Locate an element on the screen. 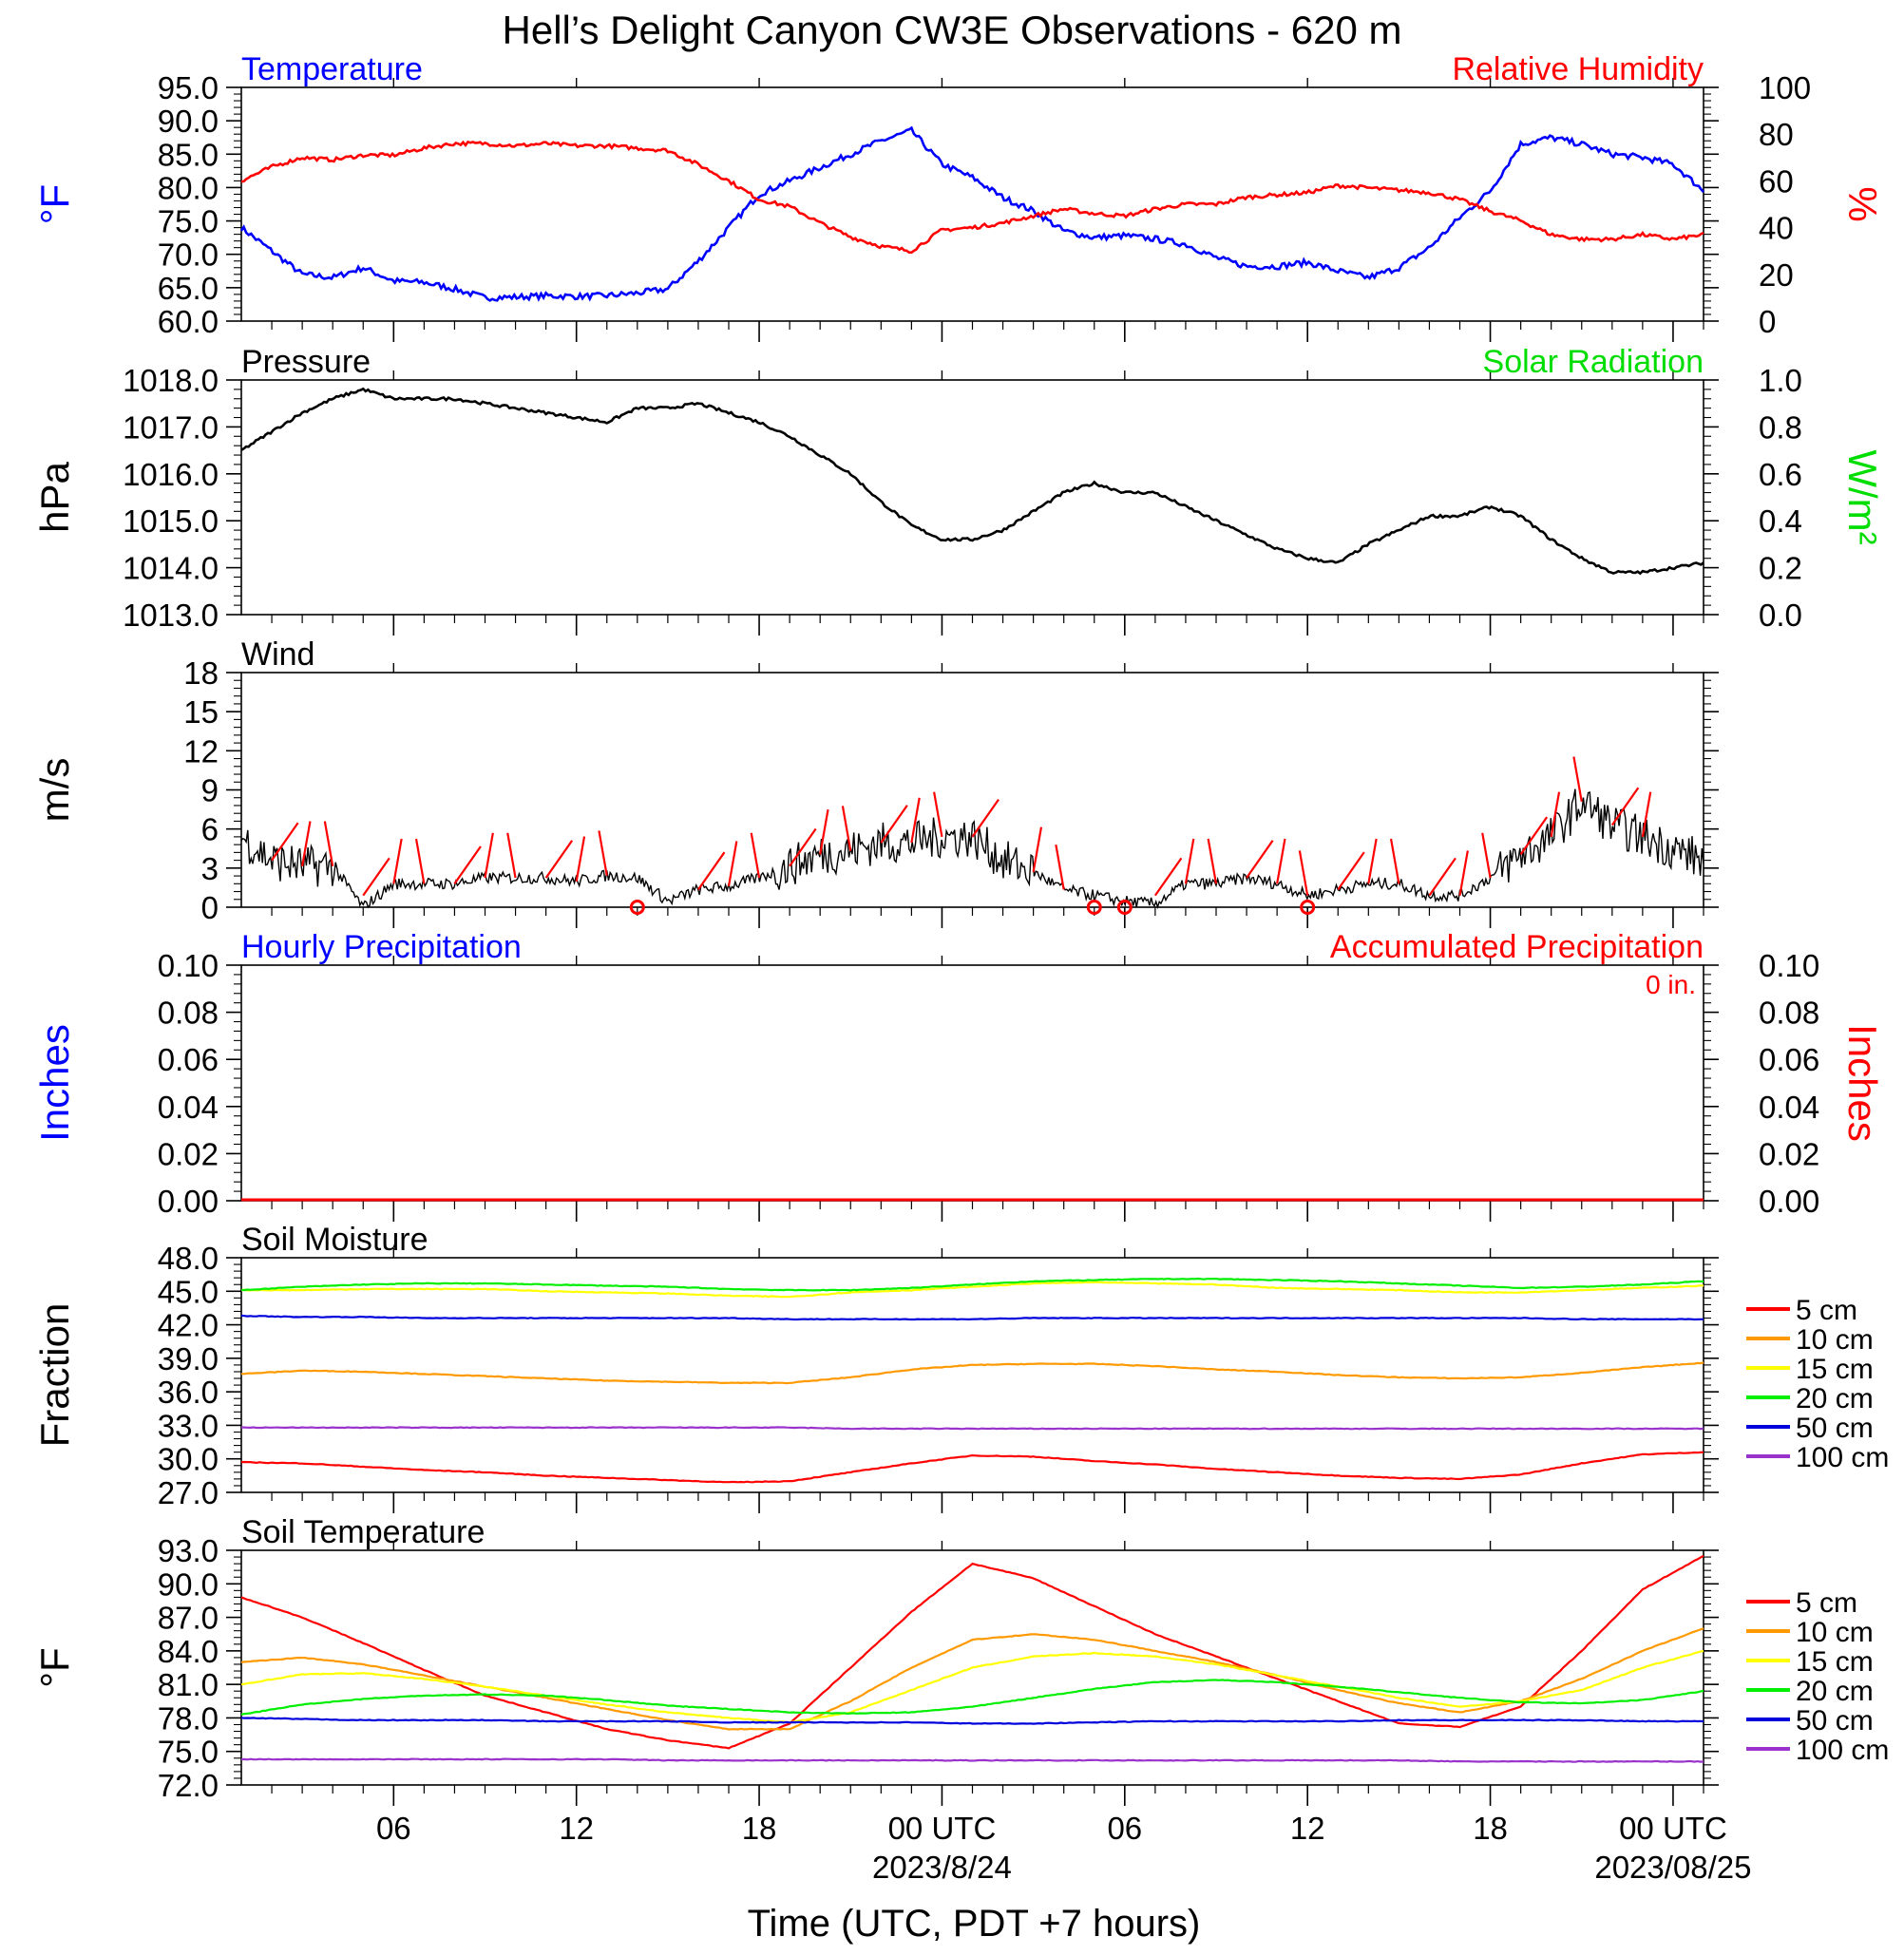 This screenshot has width=1904, height=1955. series-50-cm is located at coordinates (972, 1721).